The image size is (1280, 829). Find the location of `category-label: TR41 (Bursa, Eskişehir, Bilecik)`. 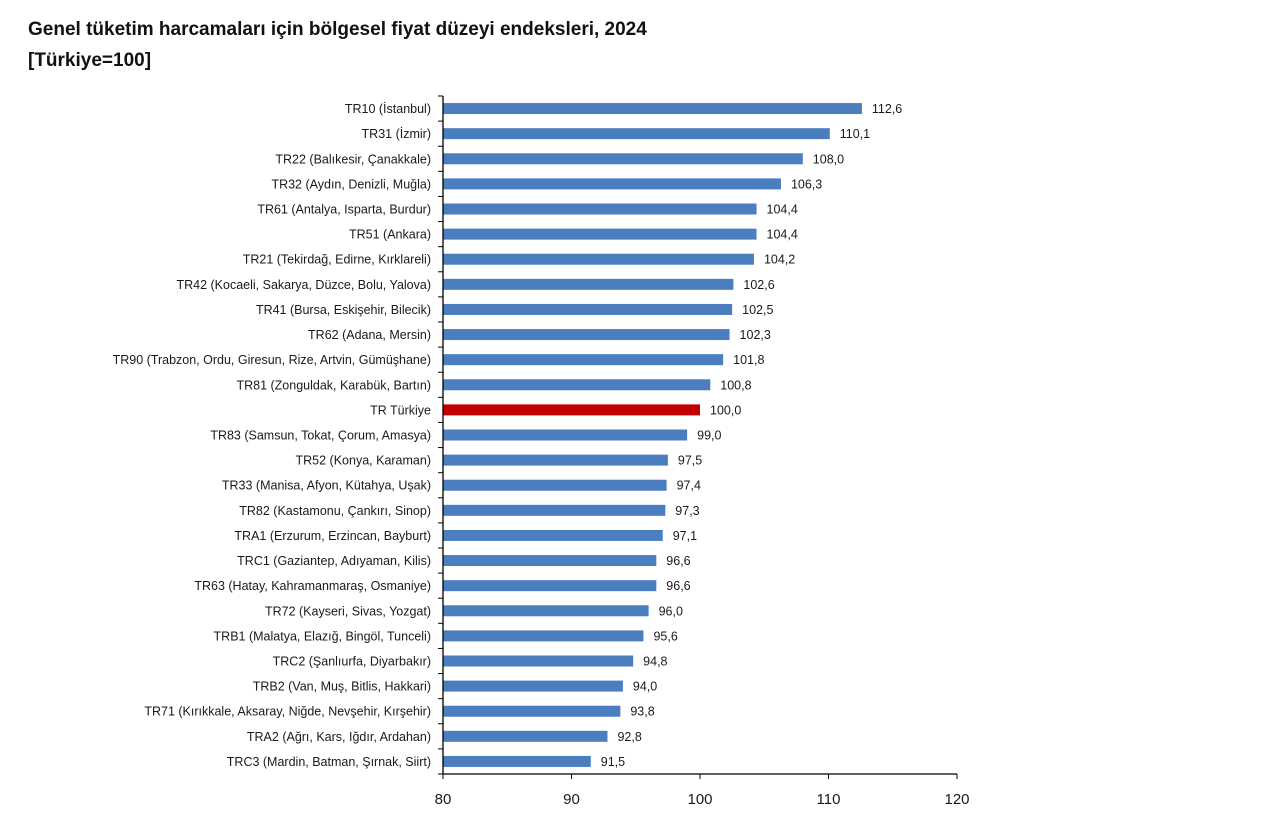

category-label: TR41 (Bursa, Eskişehir, Bilecik) is located at coordinates (343, 310).